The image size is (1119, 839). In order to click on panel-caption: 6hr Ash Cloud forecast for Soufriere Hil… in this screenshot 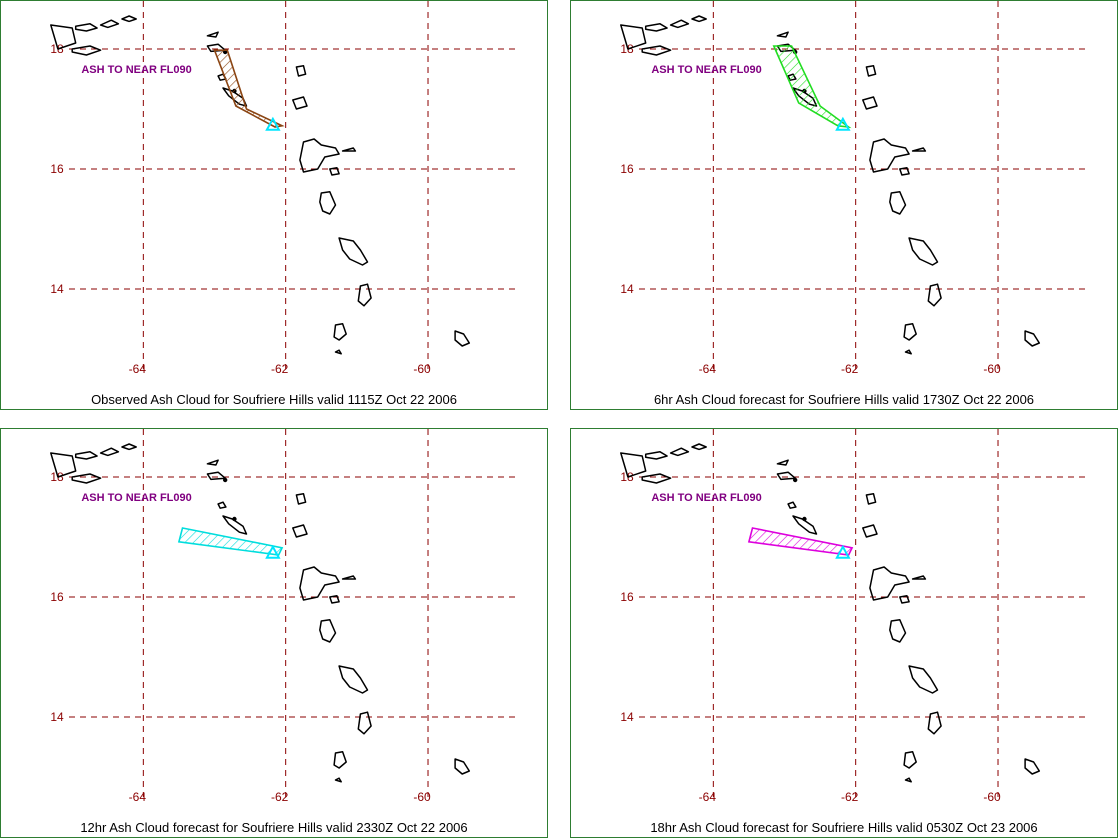, I will do `click(844, 399)`.